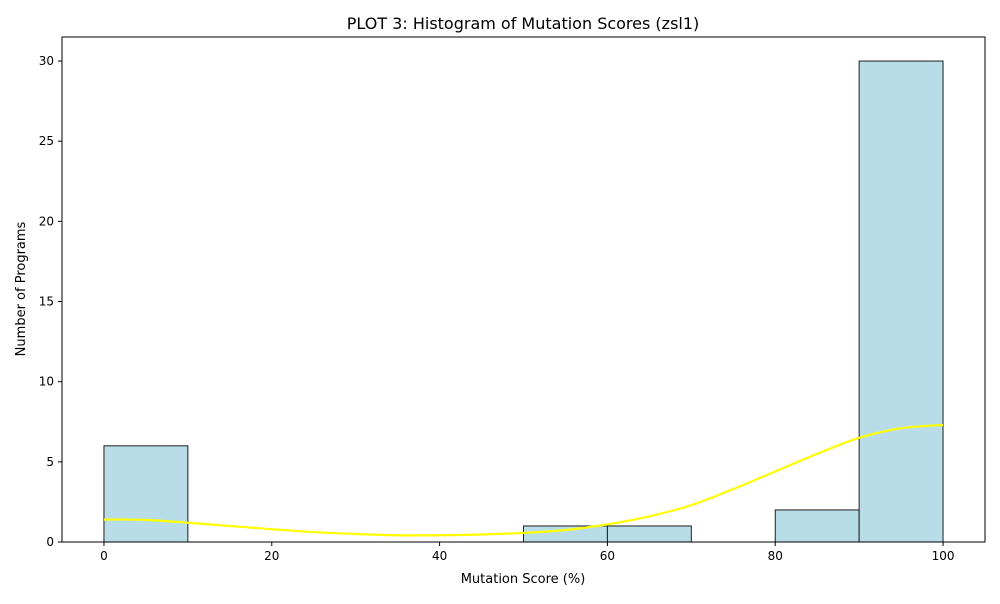  Describe the element at coordinates (50, 462) in the screenshot. I see `y-tick-label: 5` at that location.